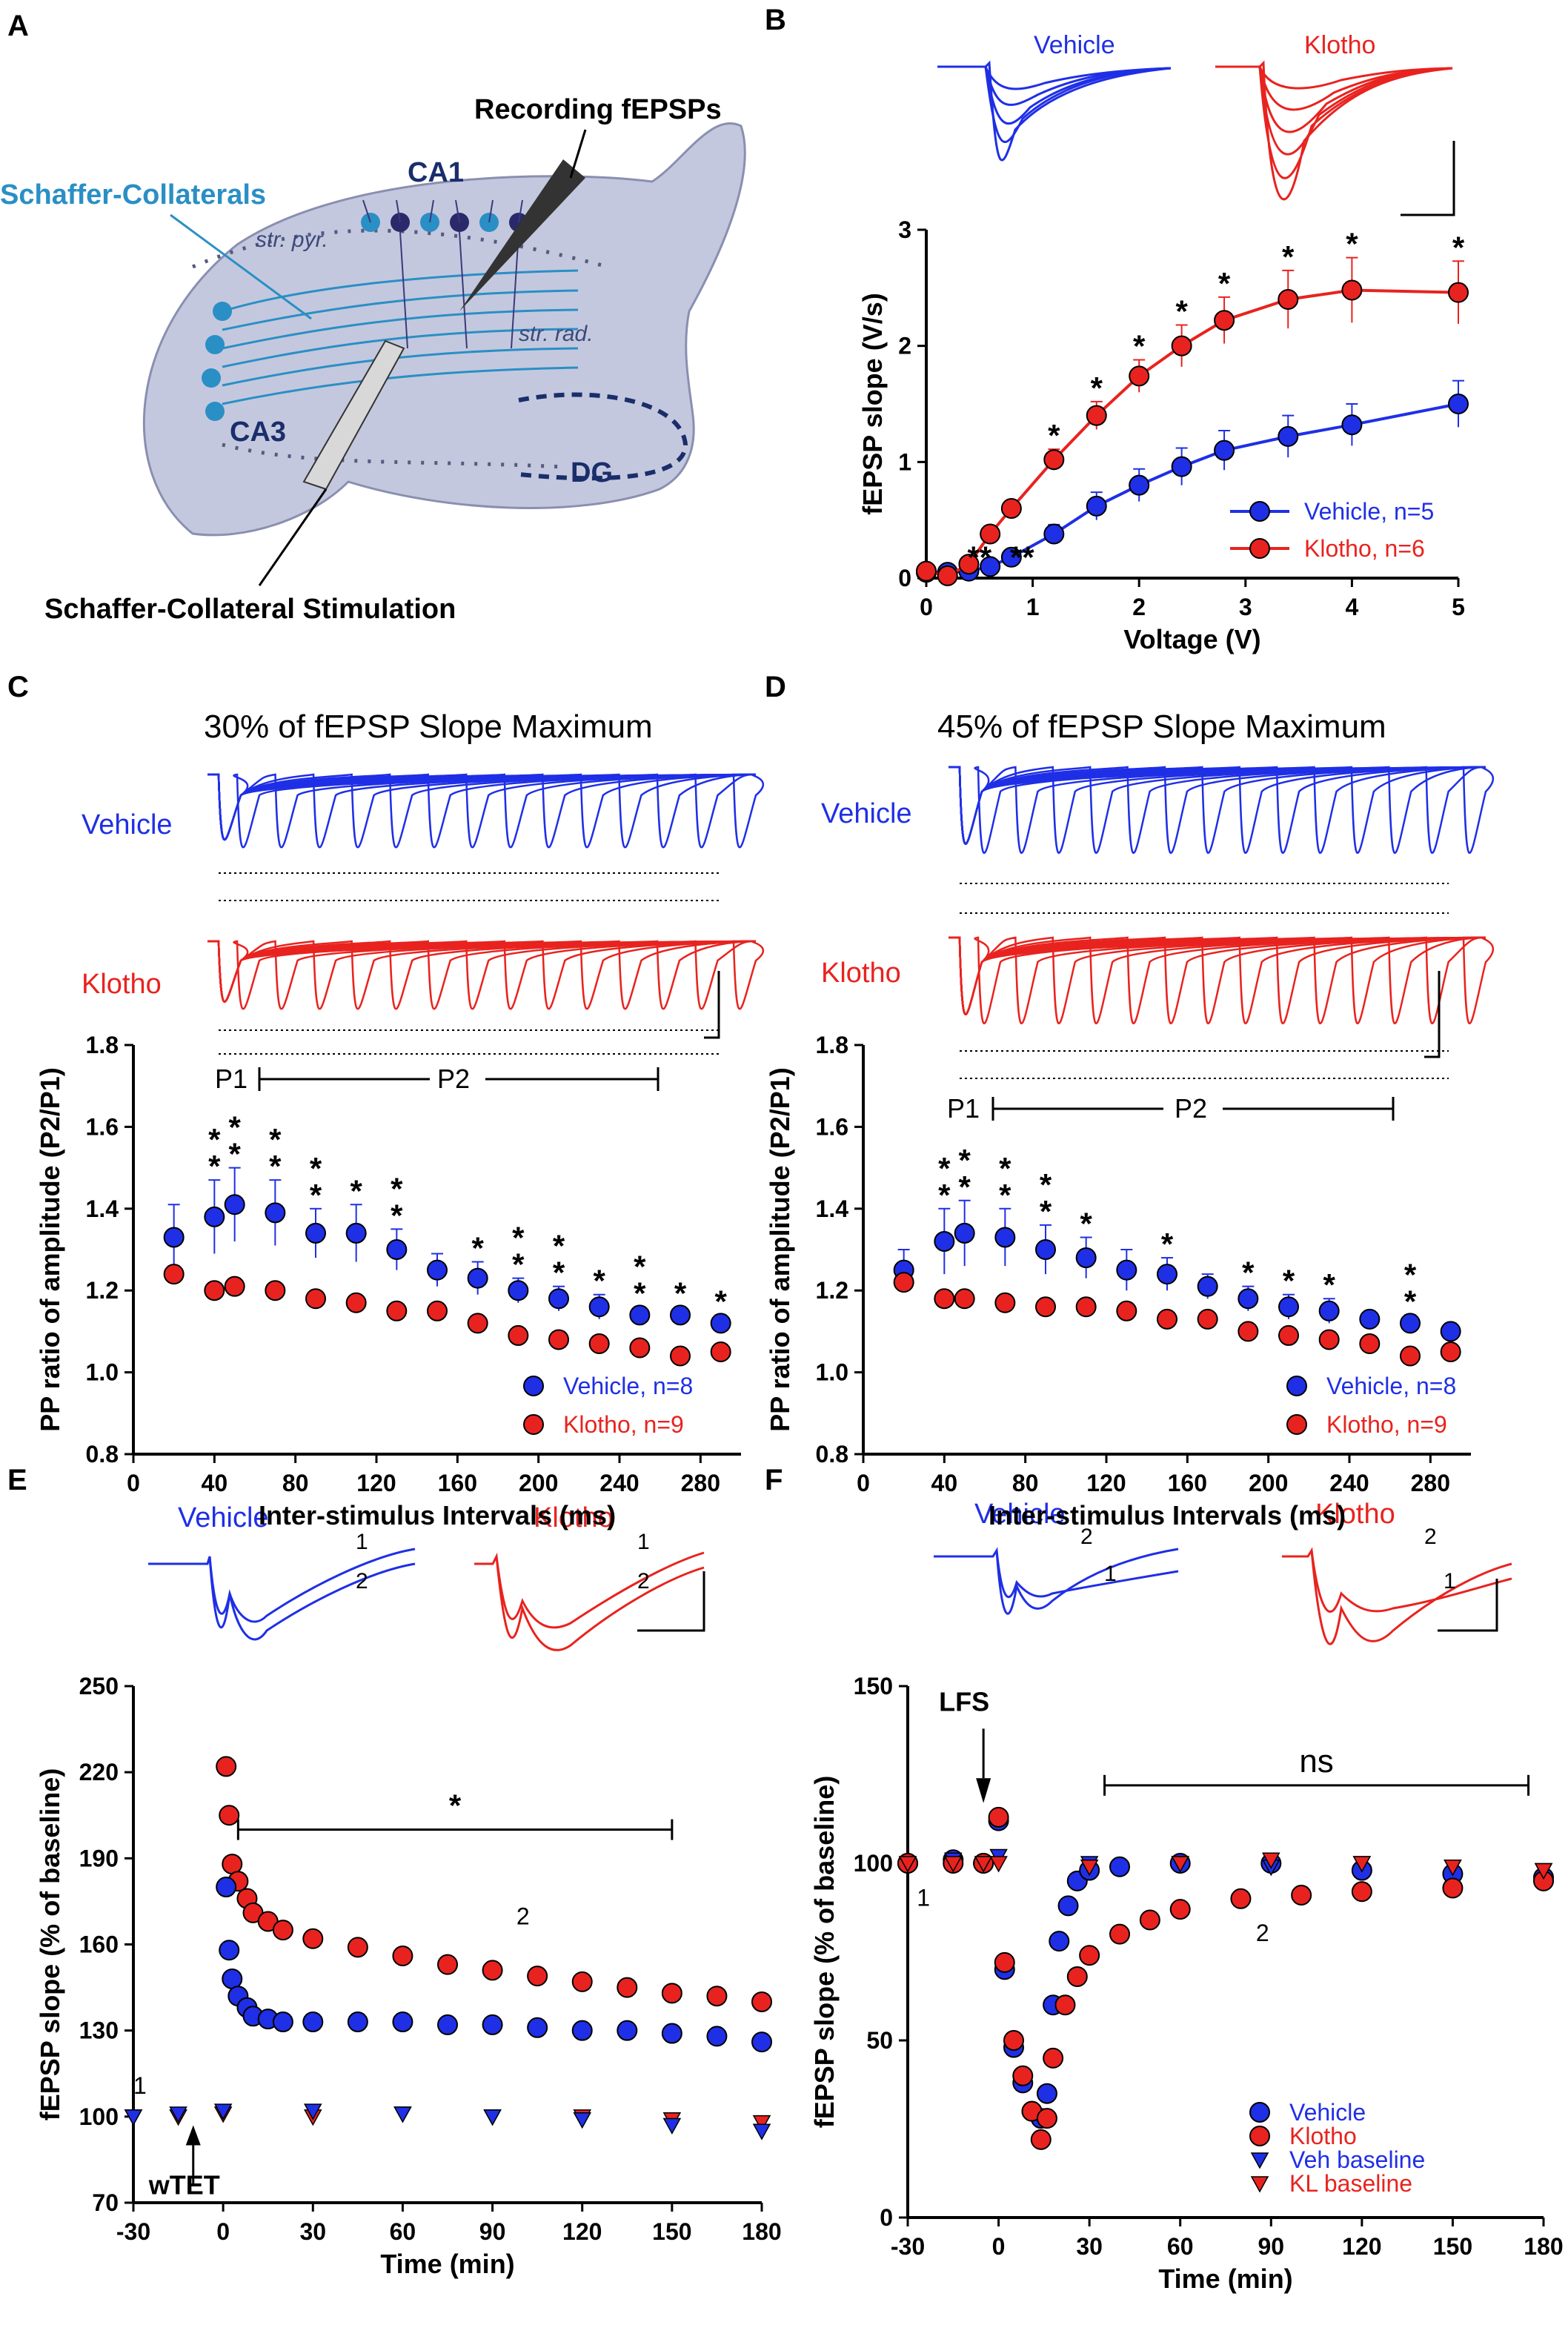 Image resolution: width=1568 pixels, height=2325 pixels. Describe the element at coordinates (362, 1542) in the screenshot. I see `trace-e-num1: 1` at that location.